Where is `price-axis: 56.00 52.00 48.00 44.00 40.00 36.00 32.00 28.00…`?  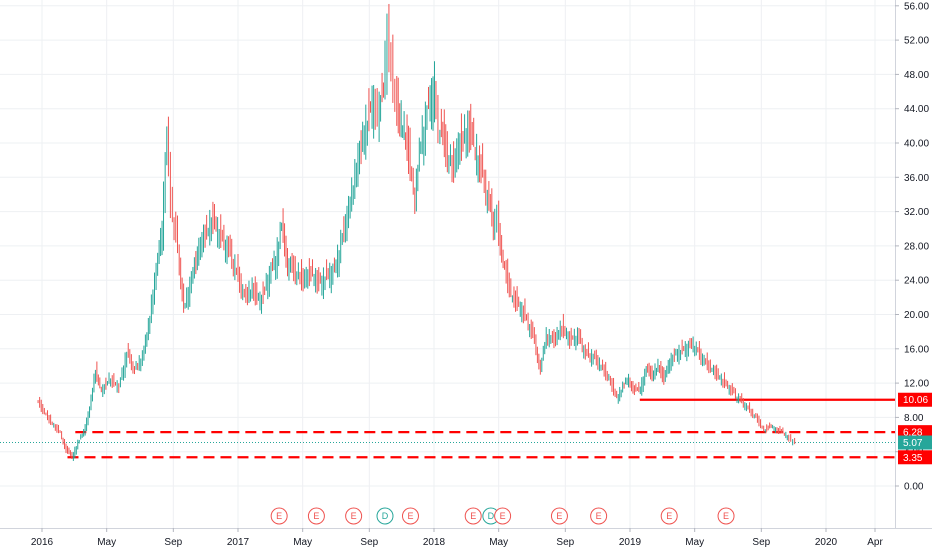 price-axis: 56.00 52.00 48.00 44.00 40.00 36.00 32.00 28.00… is located at coordinates (912, 247).